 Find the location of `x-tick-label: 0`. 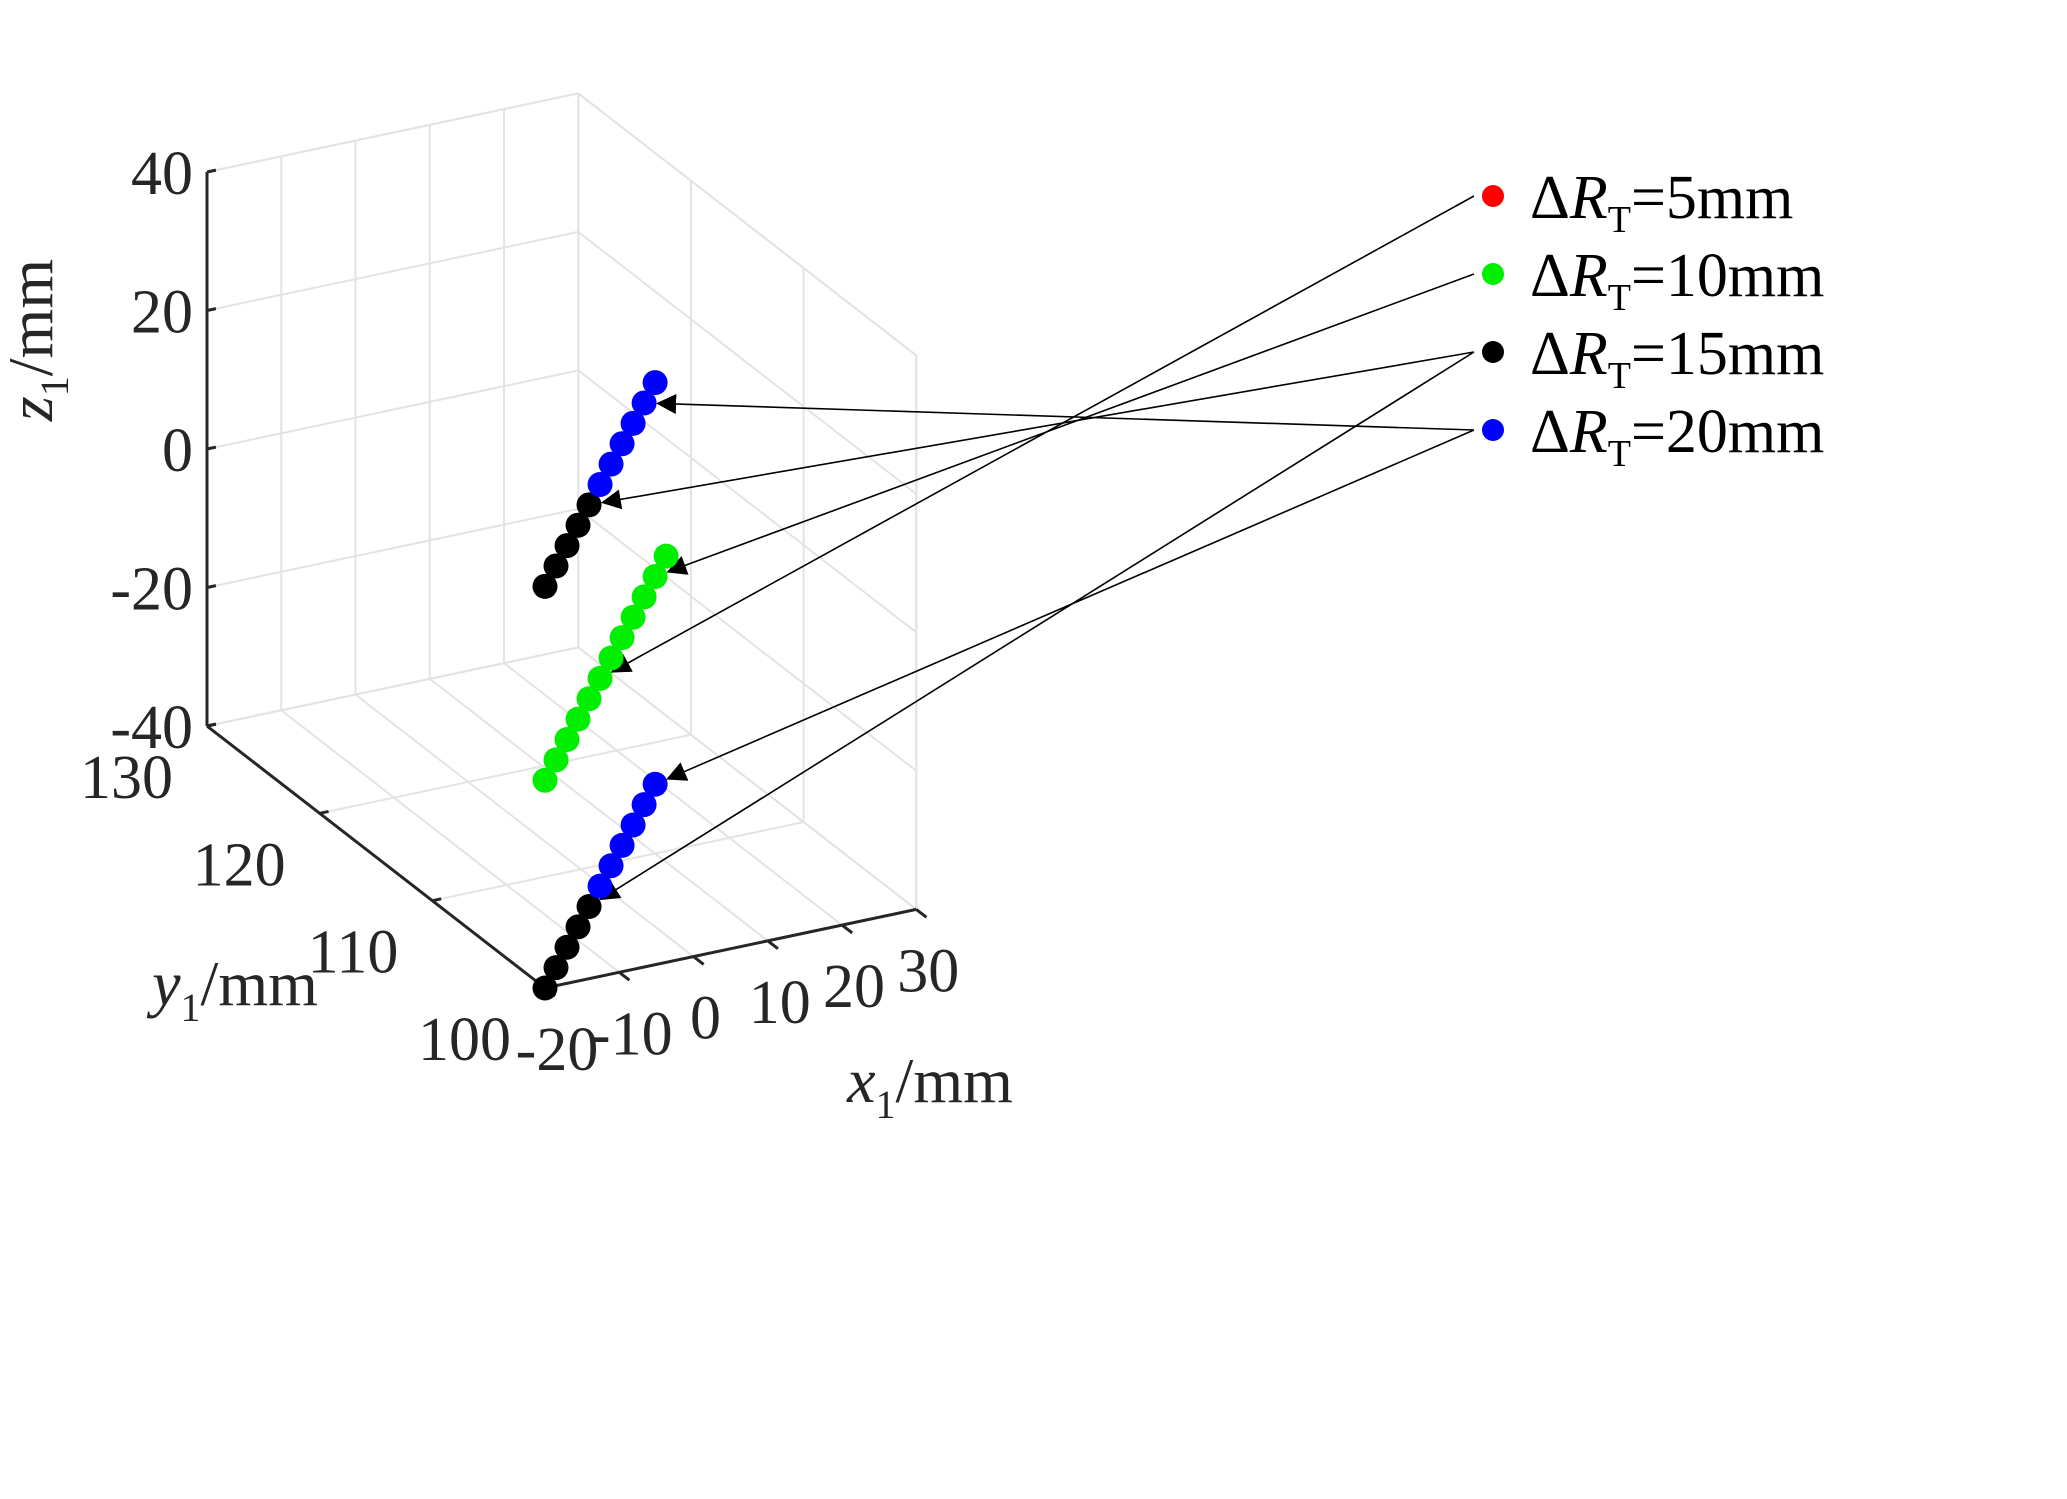

x-tick-label: 0 is located at coordinates (705, 1019).